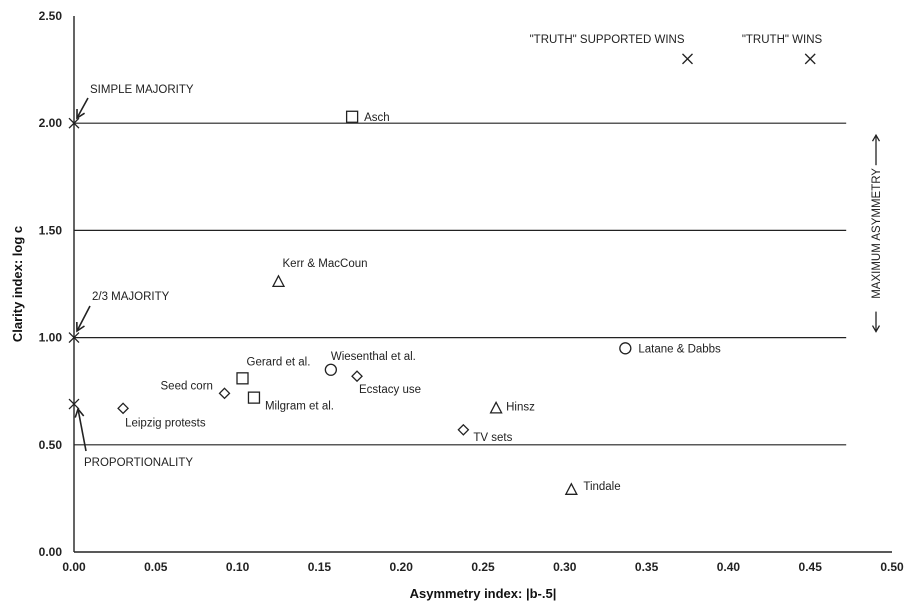  What do you see at coordinates (165, 423) in the screenshot?
I see `point-label: Leipzig protests` at bounding box center [165, 423].